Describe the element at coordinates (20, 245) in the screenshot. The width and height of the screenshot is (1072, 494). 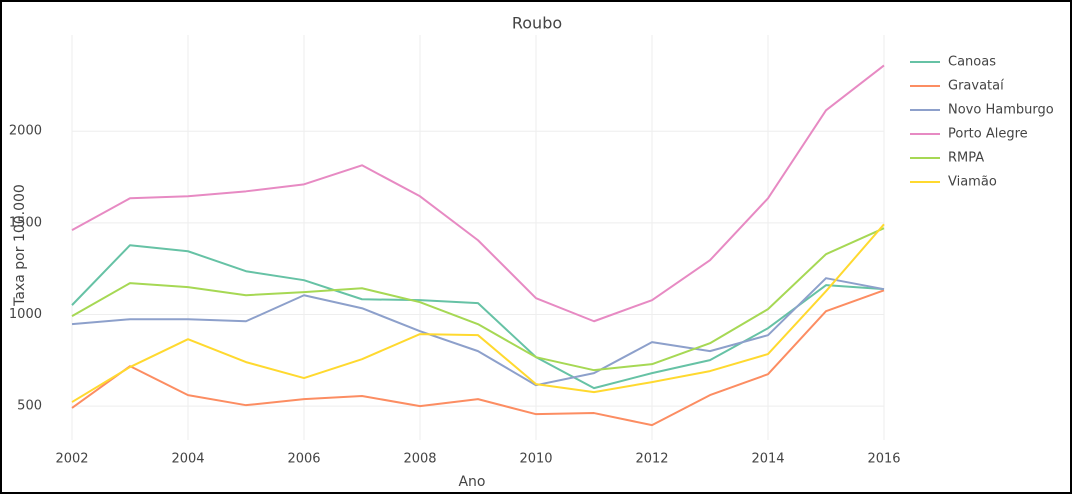
I see `y-axis-label: Taxa por 100.000` at that location.